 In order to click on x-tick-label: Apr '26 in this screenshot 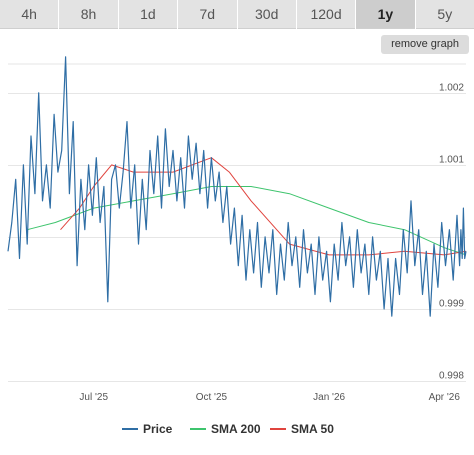, I will do `click(445, 397)`.